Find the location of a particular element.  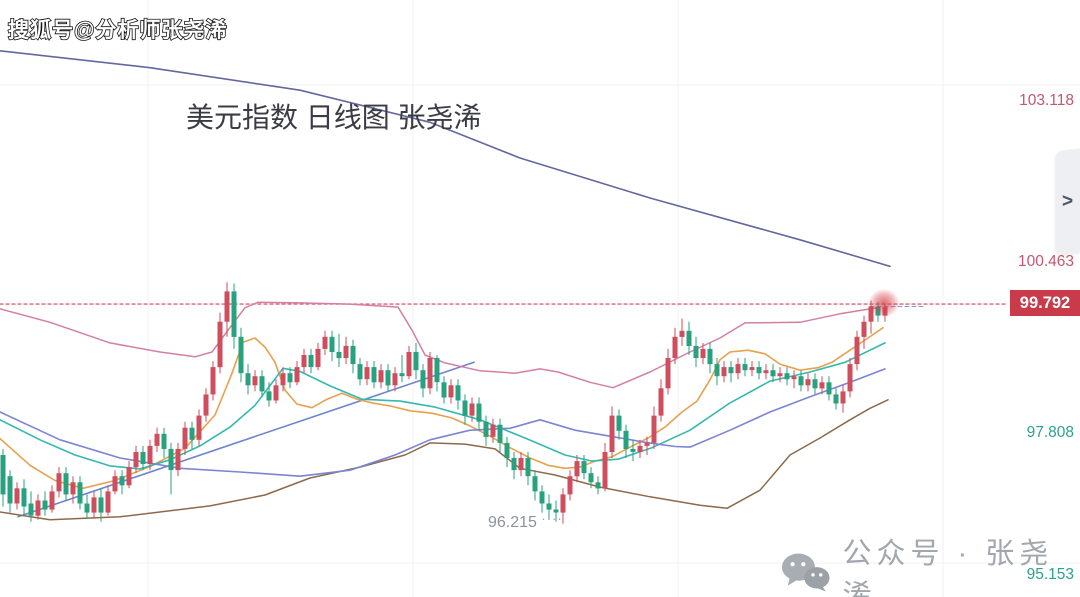

chevron-right-icon: > is located at coordinates (1067, 202).